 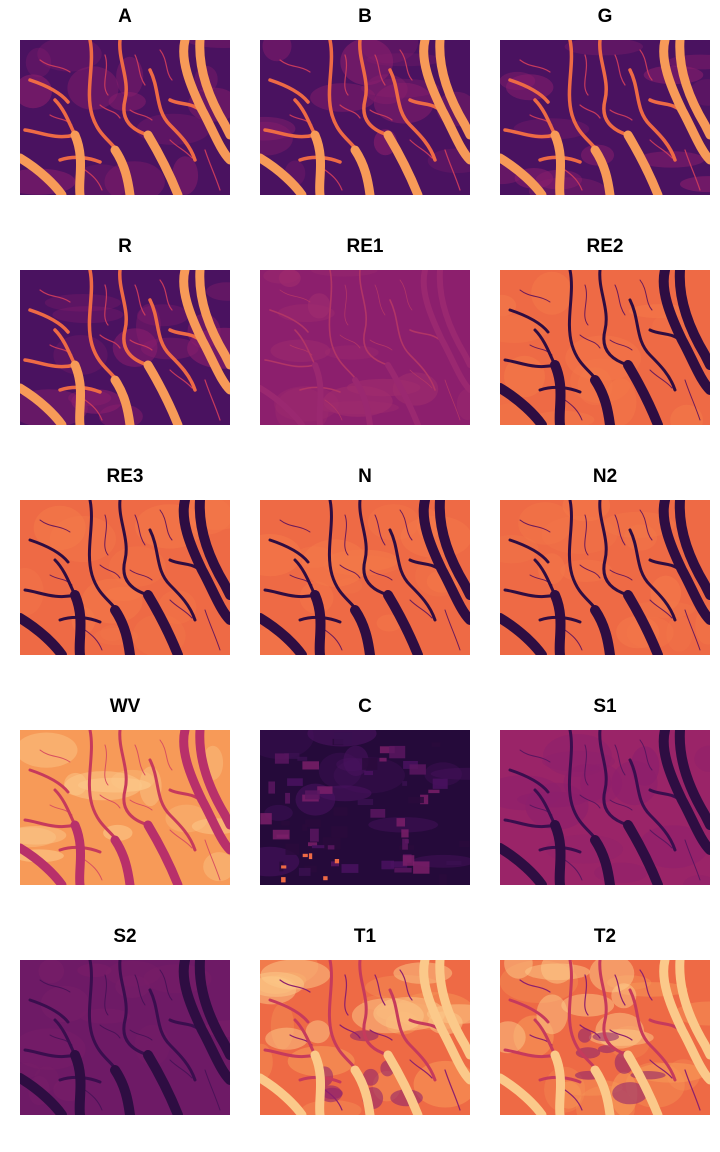 I want to click on cool-patch, so click(x=370, y=1077).